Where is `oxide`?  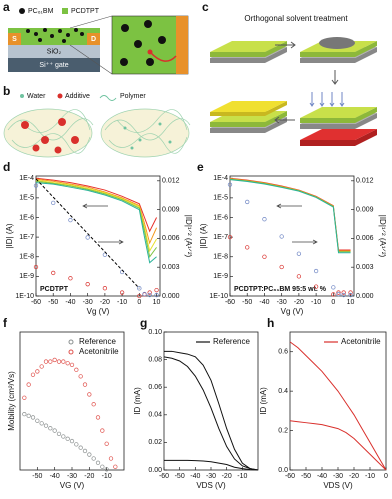 oxide is located at coordinates (54, 51).